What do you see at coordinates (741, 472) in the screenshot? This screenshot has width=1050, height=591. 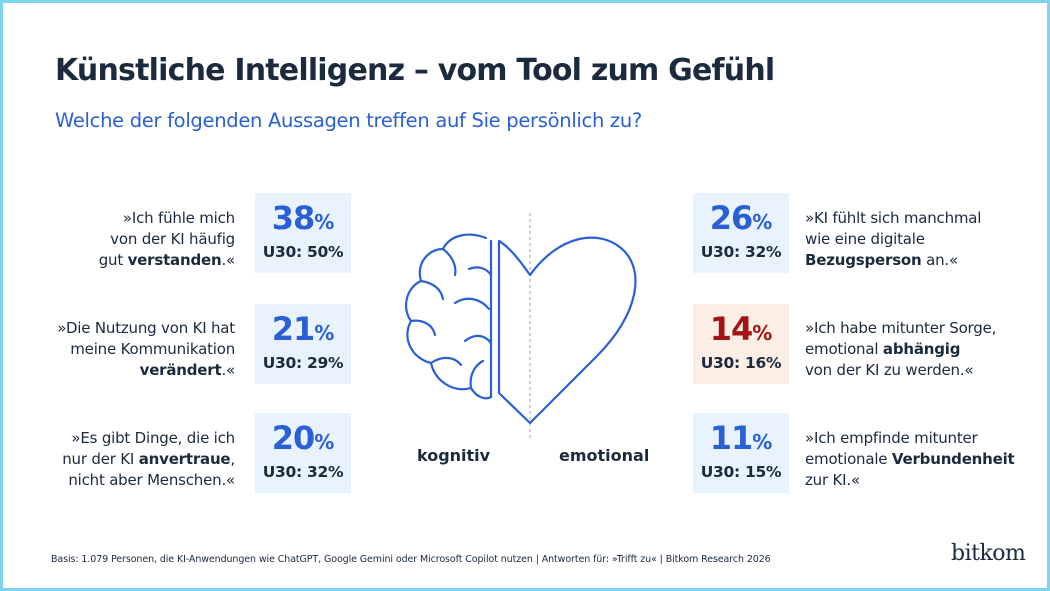 I see `u30-value: U30: 15%` at bounding box center [741, 472].